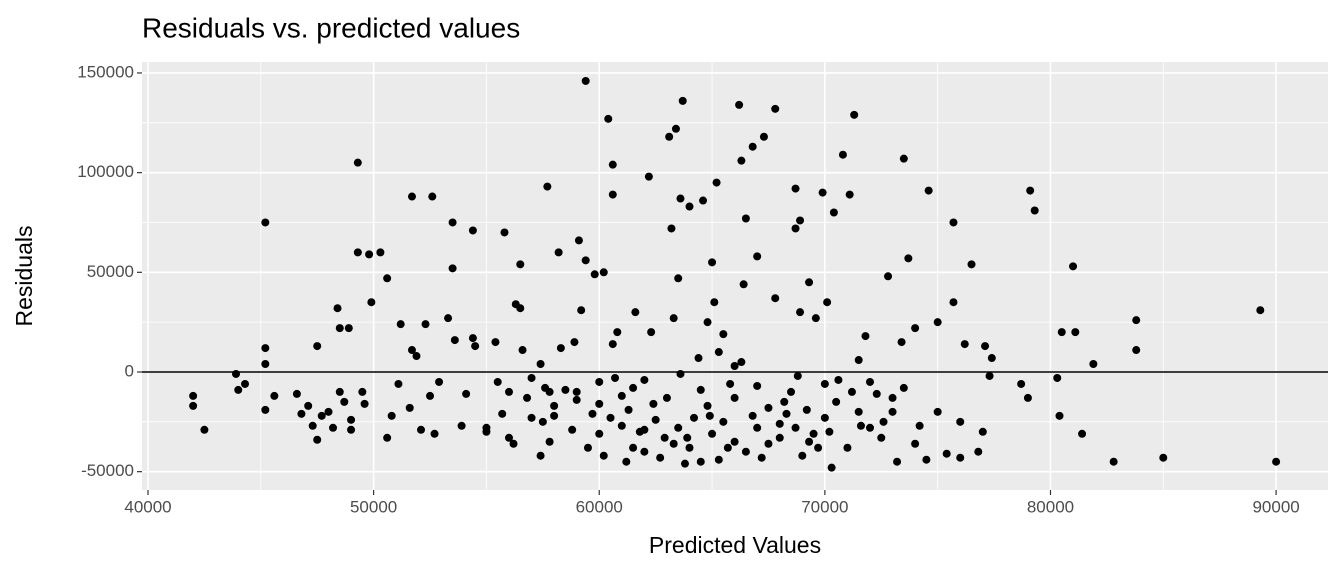 This screenshot has width=1344, height=576. Describe the element at coordinates (110, 271) in the screenshot. I see `y-tick-label: 50000` at that location.